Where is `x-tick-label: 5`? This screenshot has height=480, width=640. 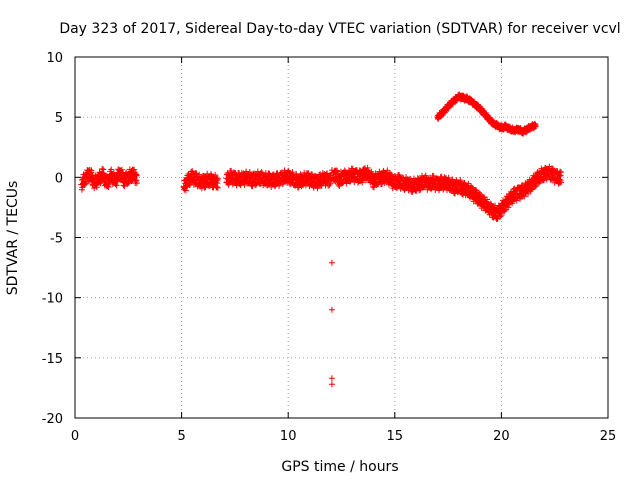
x-tick-label: 5 is located at coordinates (181, 436).